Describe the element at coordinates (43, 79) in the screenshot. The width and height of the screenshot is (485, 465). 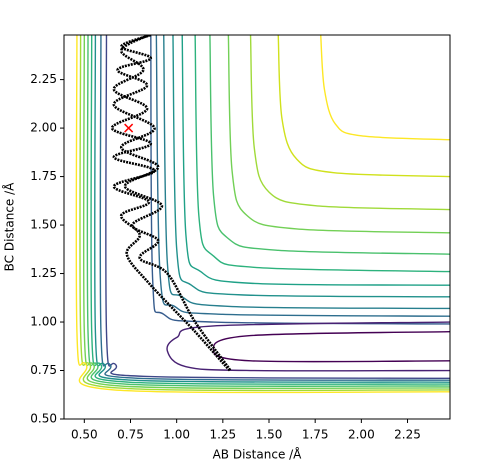
I see `y-tick-label: 2.25` at that location.